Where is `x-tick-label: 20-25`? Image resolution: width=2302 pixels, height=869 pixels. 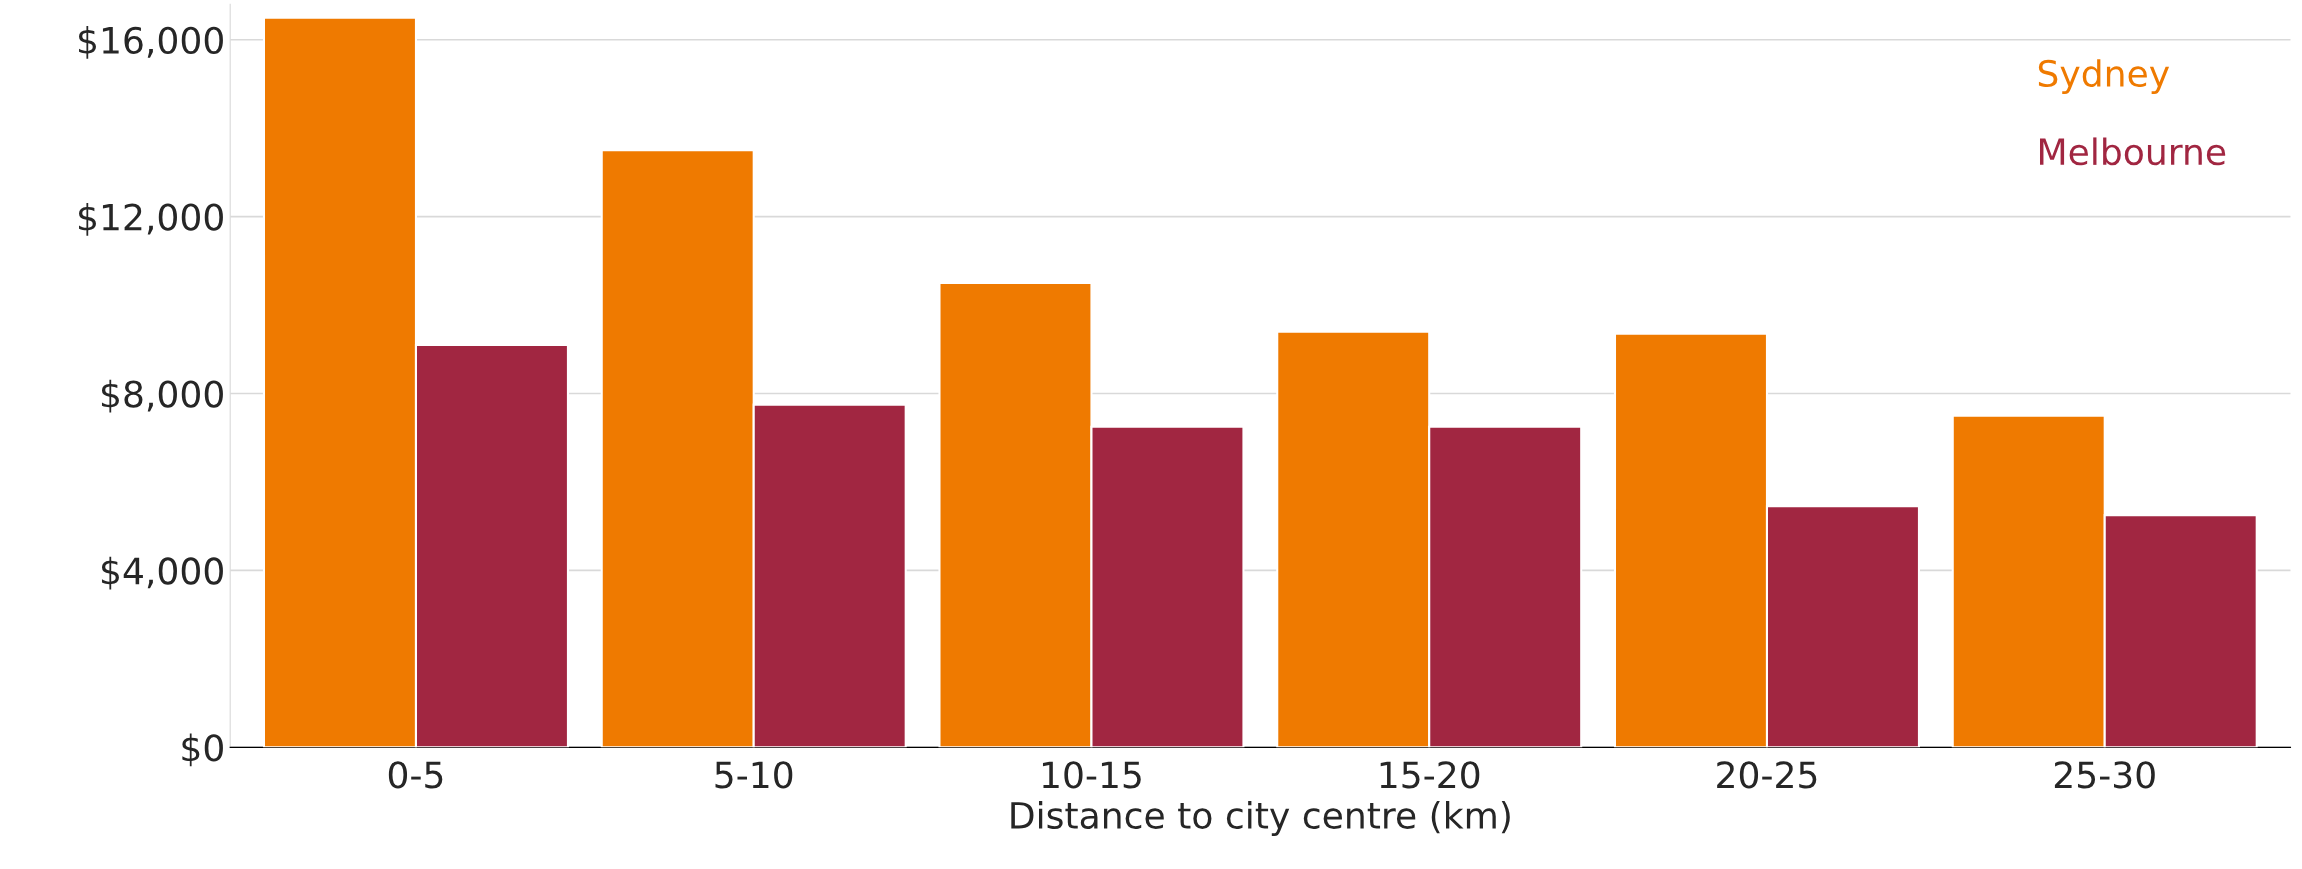
x-tick-label: 20-25 is located at coordinates (1767, 775).